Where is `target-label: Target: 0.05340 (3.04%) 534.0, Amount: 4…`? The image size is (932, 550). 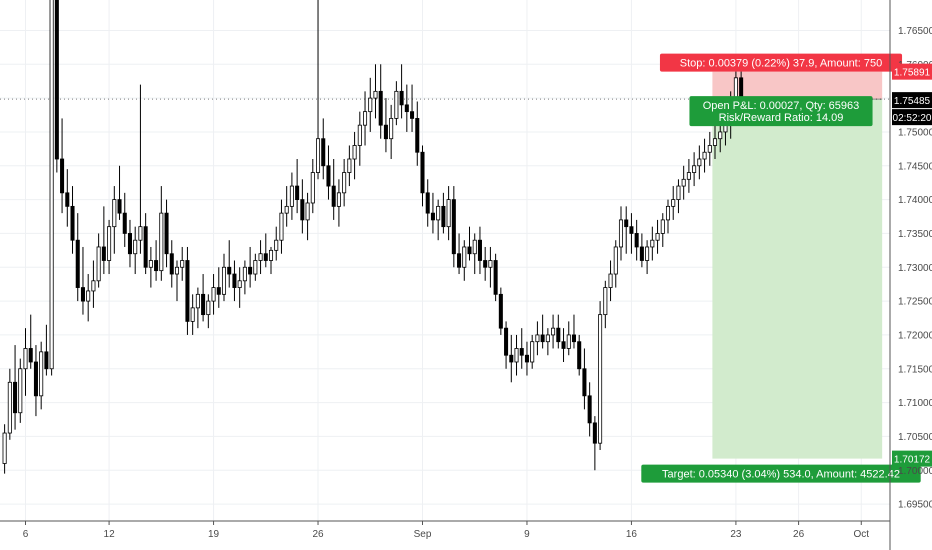 target-label: Target: 0.05340 (3.04%) 534.0, Amount: 4… is located at coordinates (781, 473).